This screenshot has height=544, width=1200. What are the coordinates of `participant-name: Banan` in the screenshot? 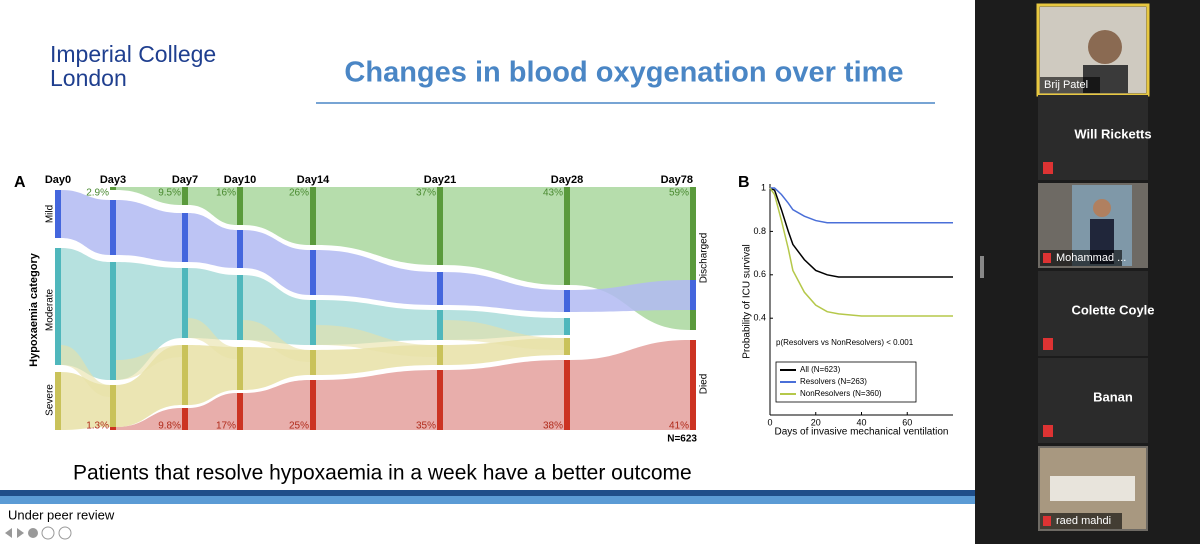 It's located at (1113, 396).